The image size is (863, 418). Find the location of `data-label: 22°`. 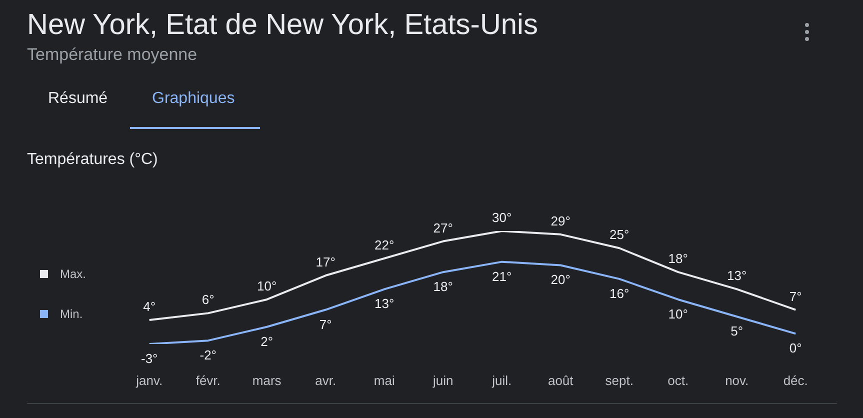

data-label: 22° is located at coordinates (384, 244).